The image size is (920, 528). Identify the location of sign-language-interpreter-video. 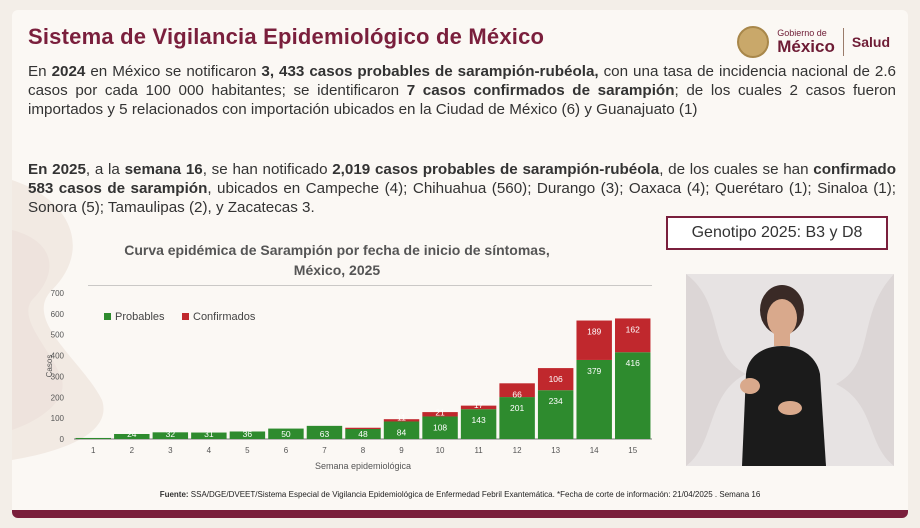
(790, 370).